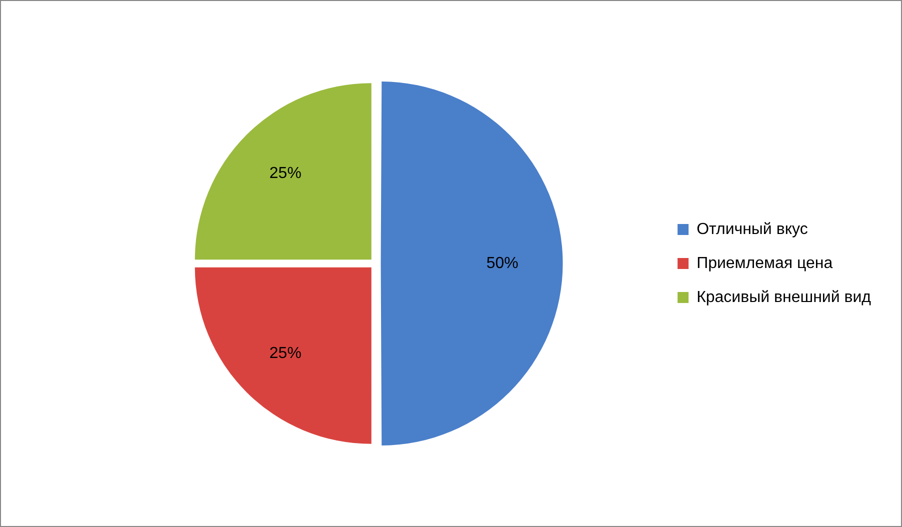 Image resolution: width=902 pixels, height=527 pixels. I want to click on legend-label: Отличный вкус, so click(752, 229).